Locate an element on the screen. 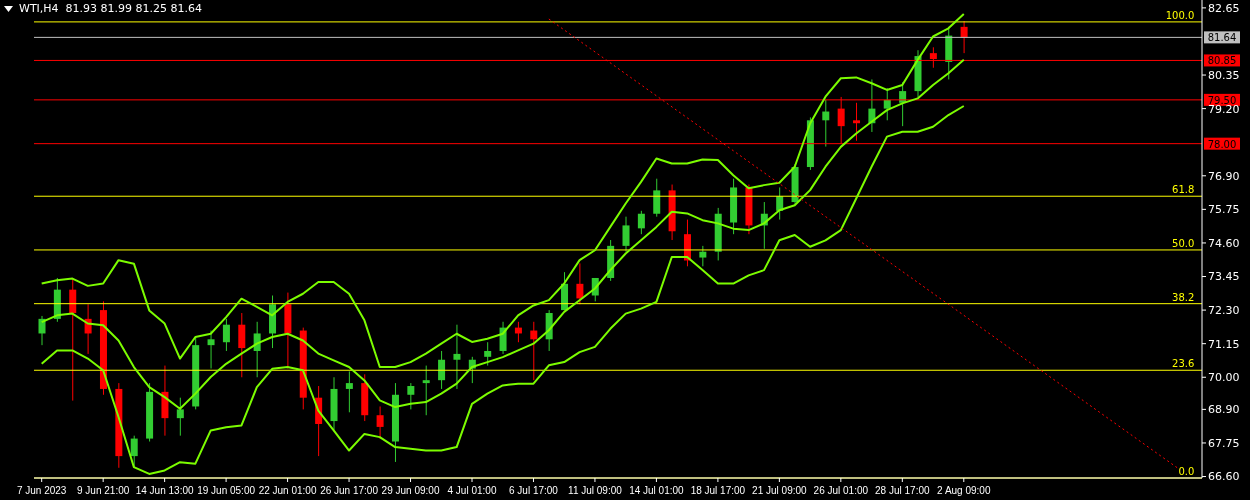 The image size is (1250, 500). annotation: 38.2 is located at coordinates (1183, 297).